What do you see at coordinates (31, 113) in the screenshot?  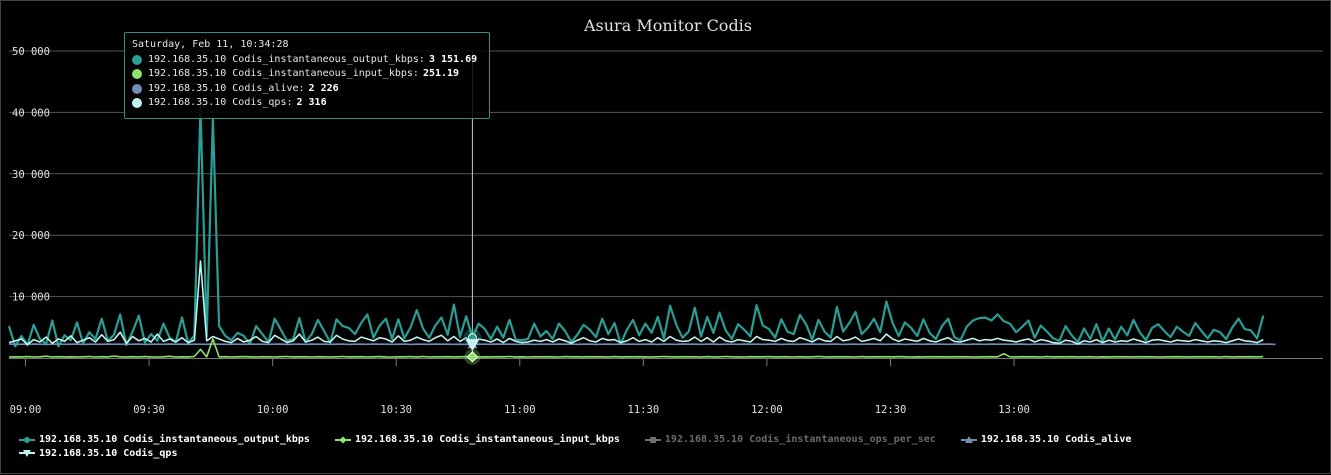 I see `y-tick-label: 40 000` at bounding box center [31, 113].